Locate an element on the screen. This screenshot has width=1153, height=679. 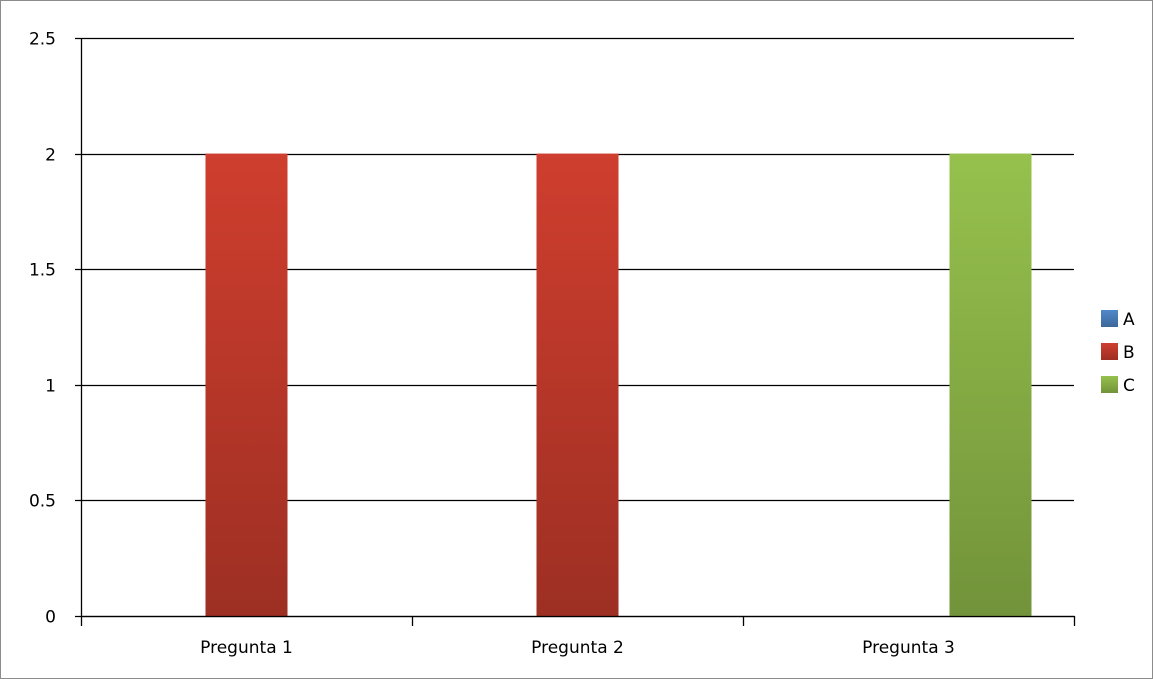
x-category-label: Pregunta 2 is located at coordinates (577, 648).